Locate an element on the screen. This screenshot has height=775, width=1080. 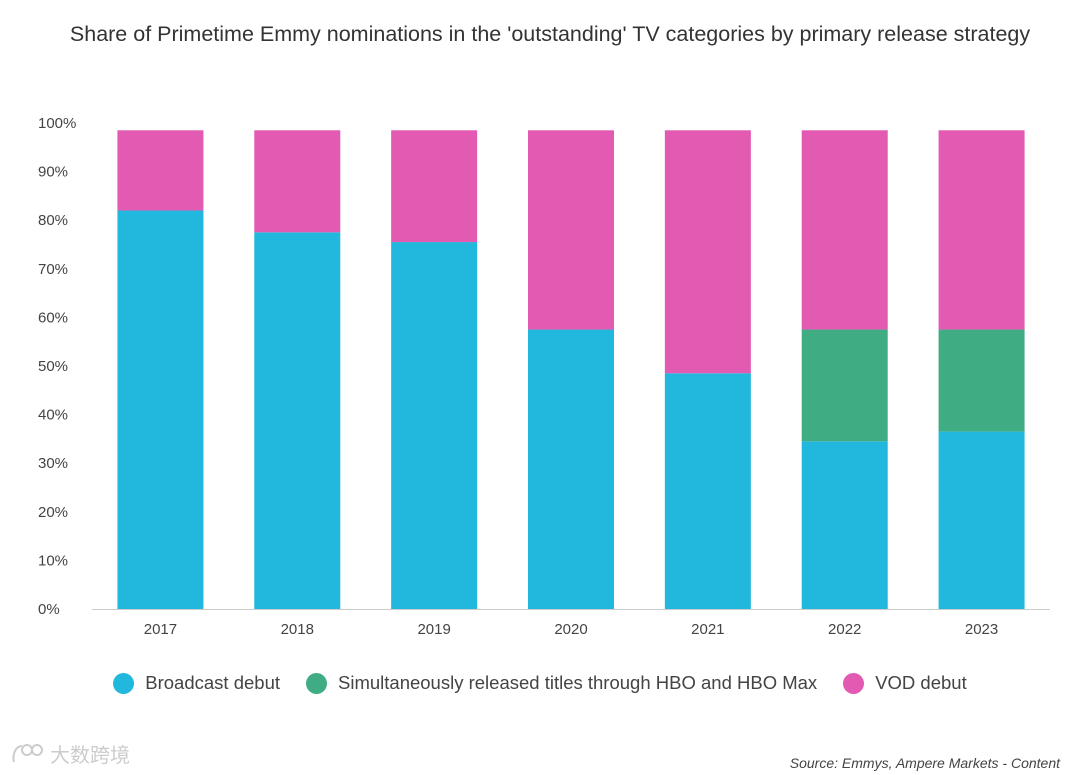
x-tick-label: 2023 is located at coordinates (981, 629).